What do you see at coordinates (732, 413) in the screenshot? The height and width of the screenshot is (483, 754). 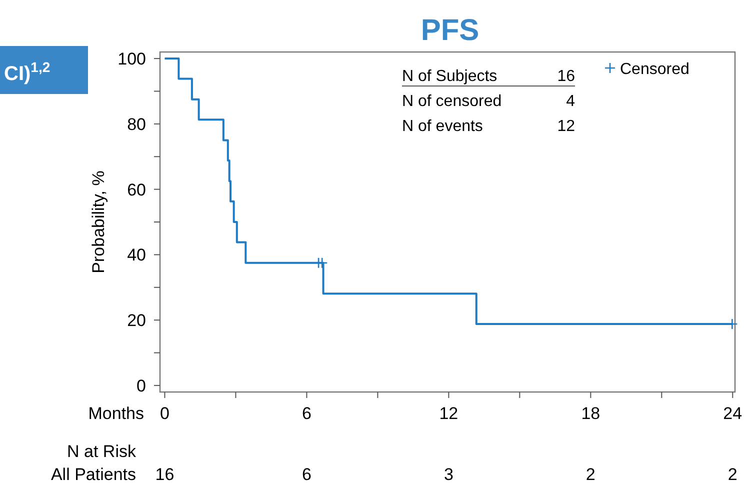 I see `x-tick-label: 24` at bounding box center [732, 413].